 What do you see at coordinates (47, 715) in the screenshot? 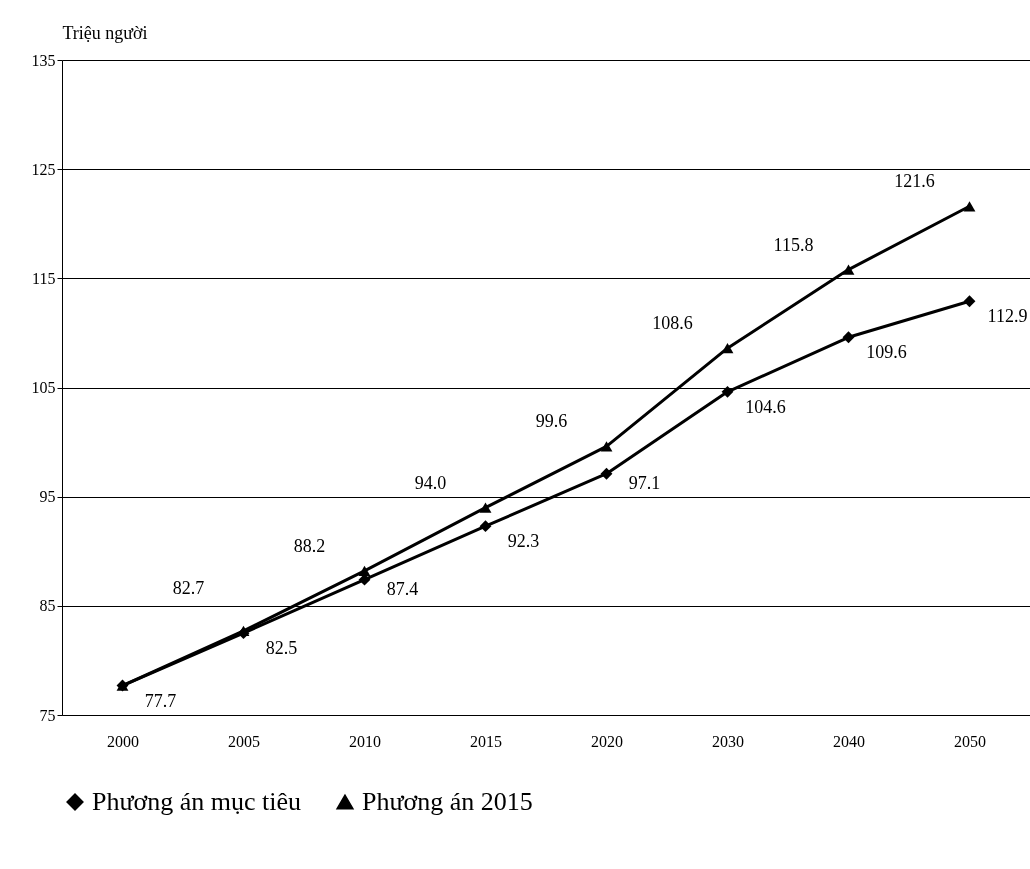
I see `y-tick-label: 75` at bounding box center [47, 715].